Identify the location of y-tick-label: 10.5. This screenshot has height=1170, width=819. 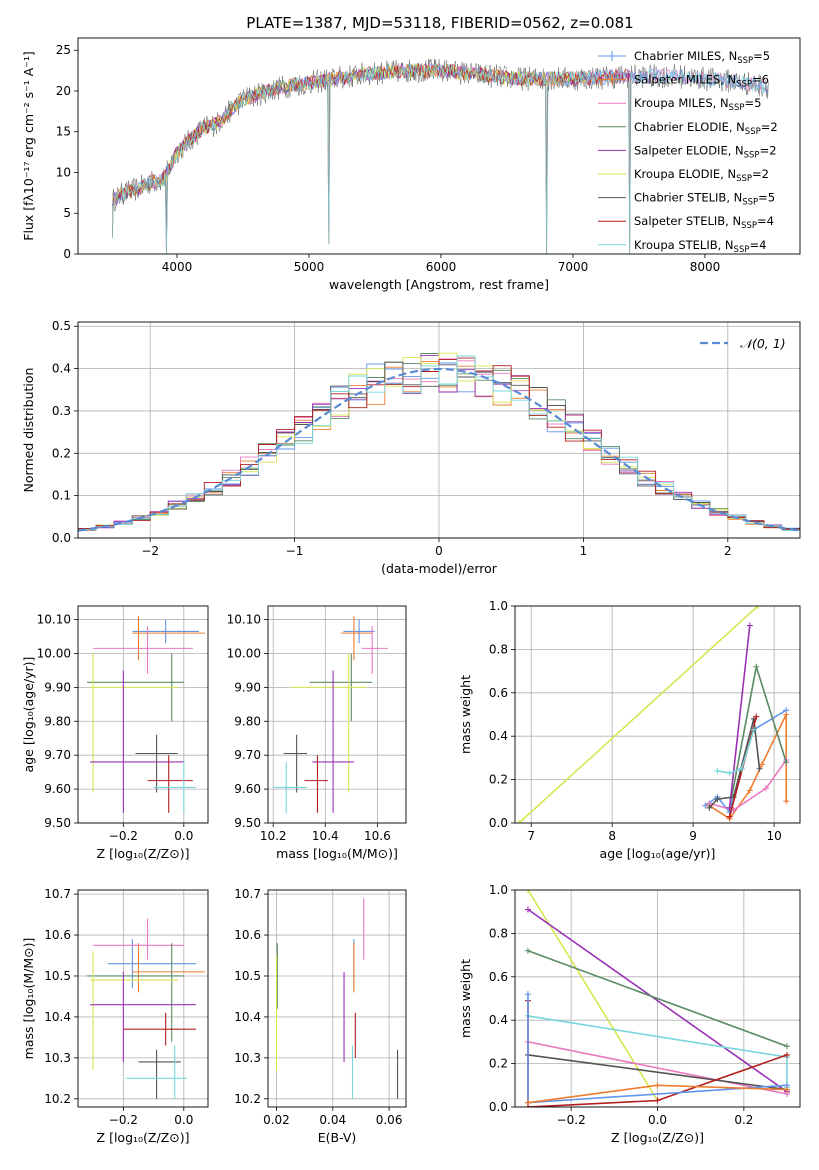
(247, 976).